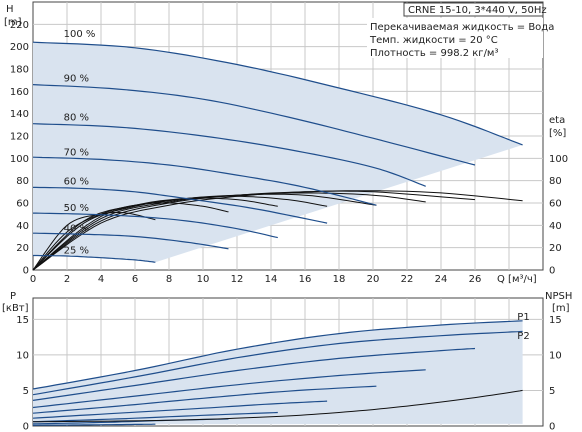 Image resolution: width=582 pixels, height=432 pixels. Describe the element at coordinates (555, 204) in the screenshot. I see `y-right-tick-3: 60` at that location.